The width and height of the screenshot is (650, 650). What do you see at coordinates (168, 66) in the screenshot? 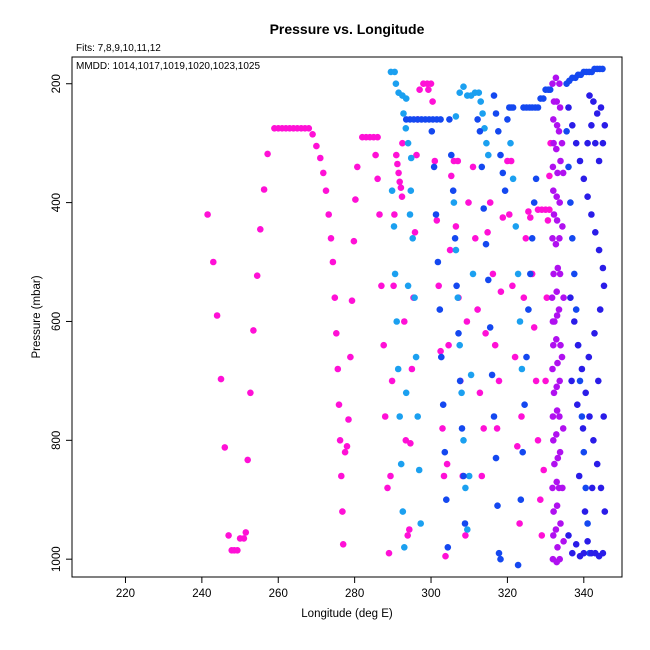
I see `mmdd-subtitle: MMDD: 1014,1017,1019,1020,1023,1025` at bounding box center [168, 66].